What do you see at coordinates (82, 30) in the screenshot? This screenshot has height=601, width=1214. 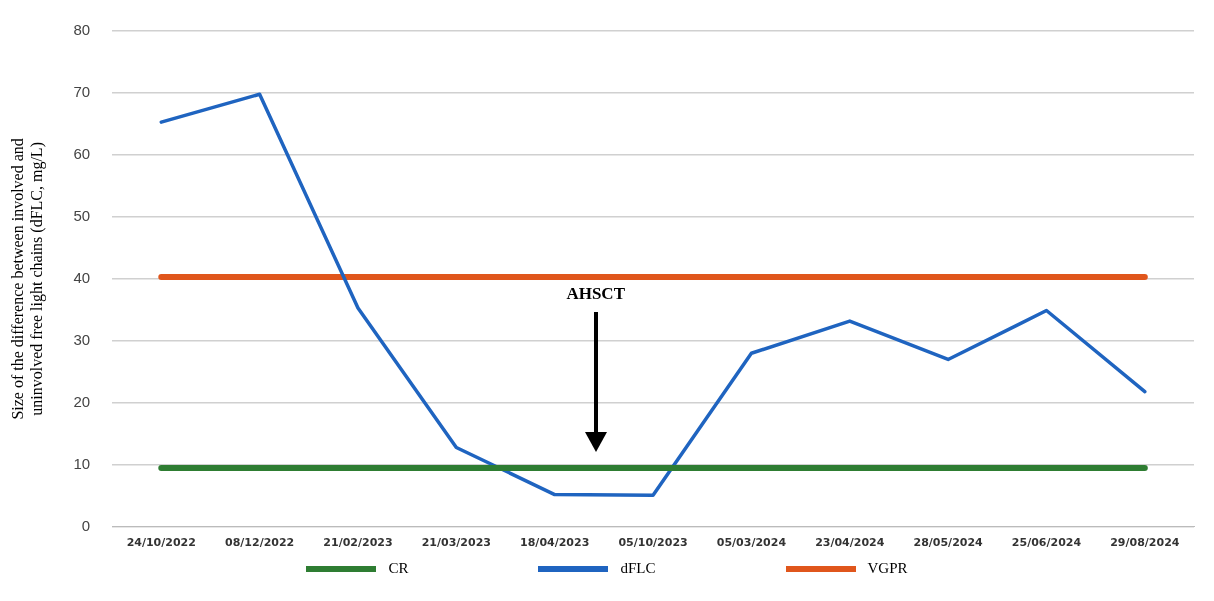 I see `y-tick-label: 80` at bounding box center [82, 30].